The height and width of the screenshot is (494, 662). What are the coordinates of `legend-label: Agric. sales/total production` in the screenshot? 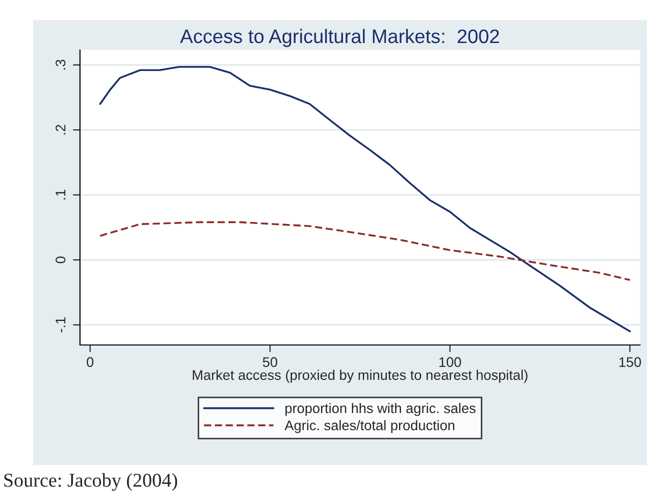 It's located at (369, 427).